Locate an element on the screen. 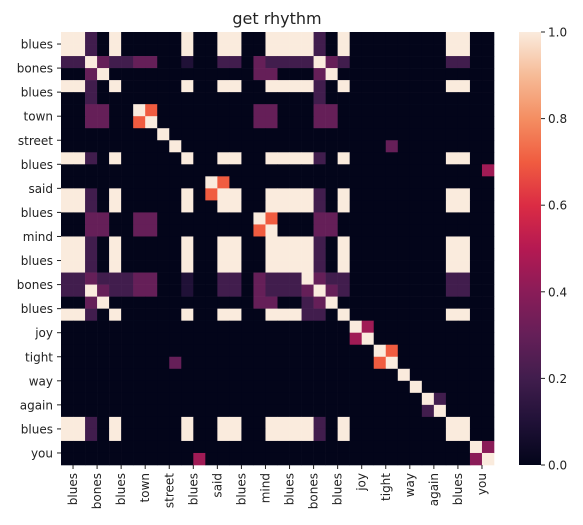  colorbar-tick-label: 1.0 is located at coordinates (557, 33).